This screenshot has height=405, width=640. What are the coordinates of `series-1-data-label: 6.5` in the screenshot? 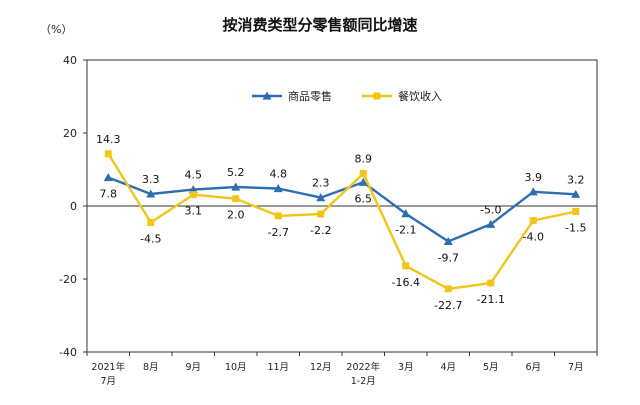 It's located at (364, 198).